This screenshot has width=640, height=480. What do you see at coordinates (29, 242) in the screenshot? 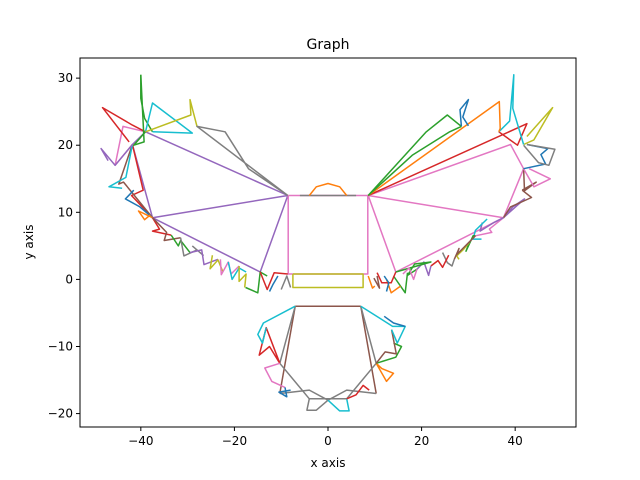
I see `y-axis-label: y axis` at bounding box center [29, 242].